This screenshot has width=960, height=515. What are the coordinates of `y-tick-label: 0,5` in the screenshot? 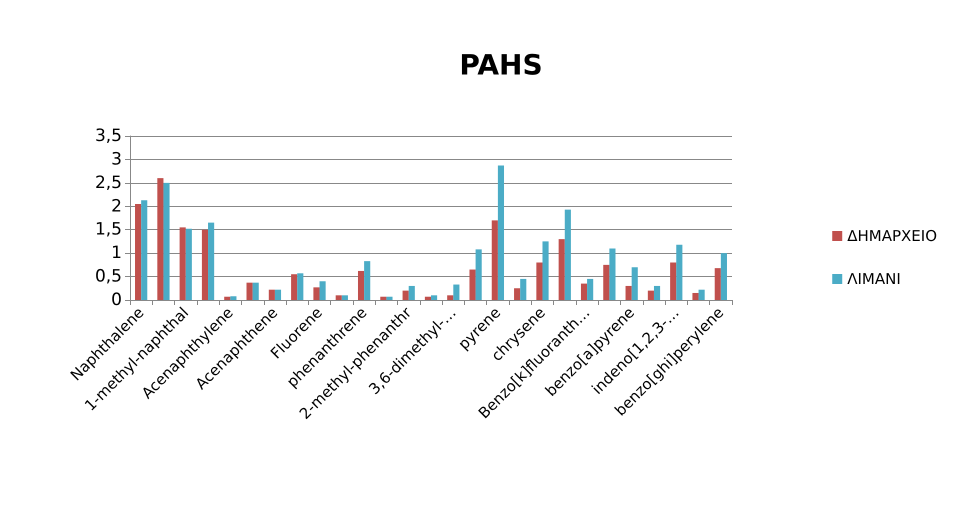 It's located at (108, 276).